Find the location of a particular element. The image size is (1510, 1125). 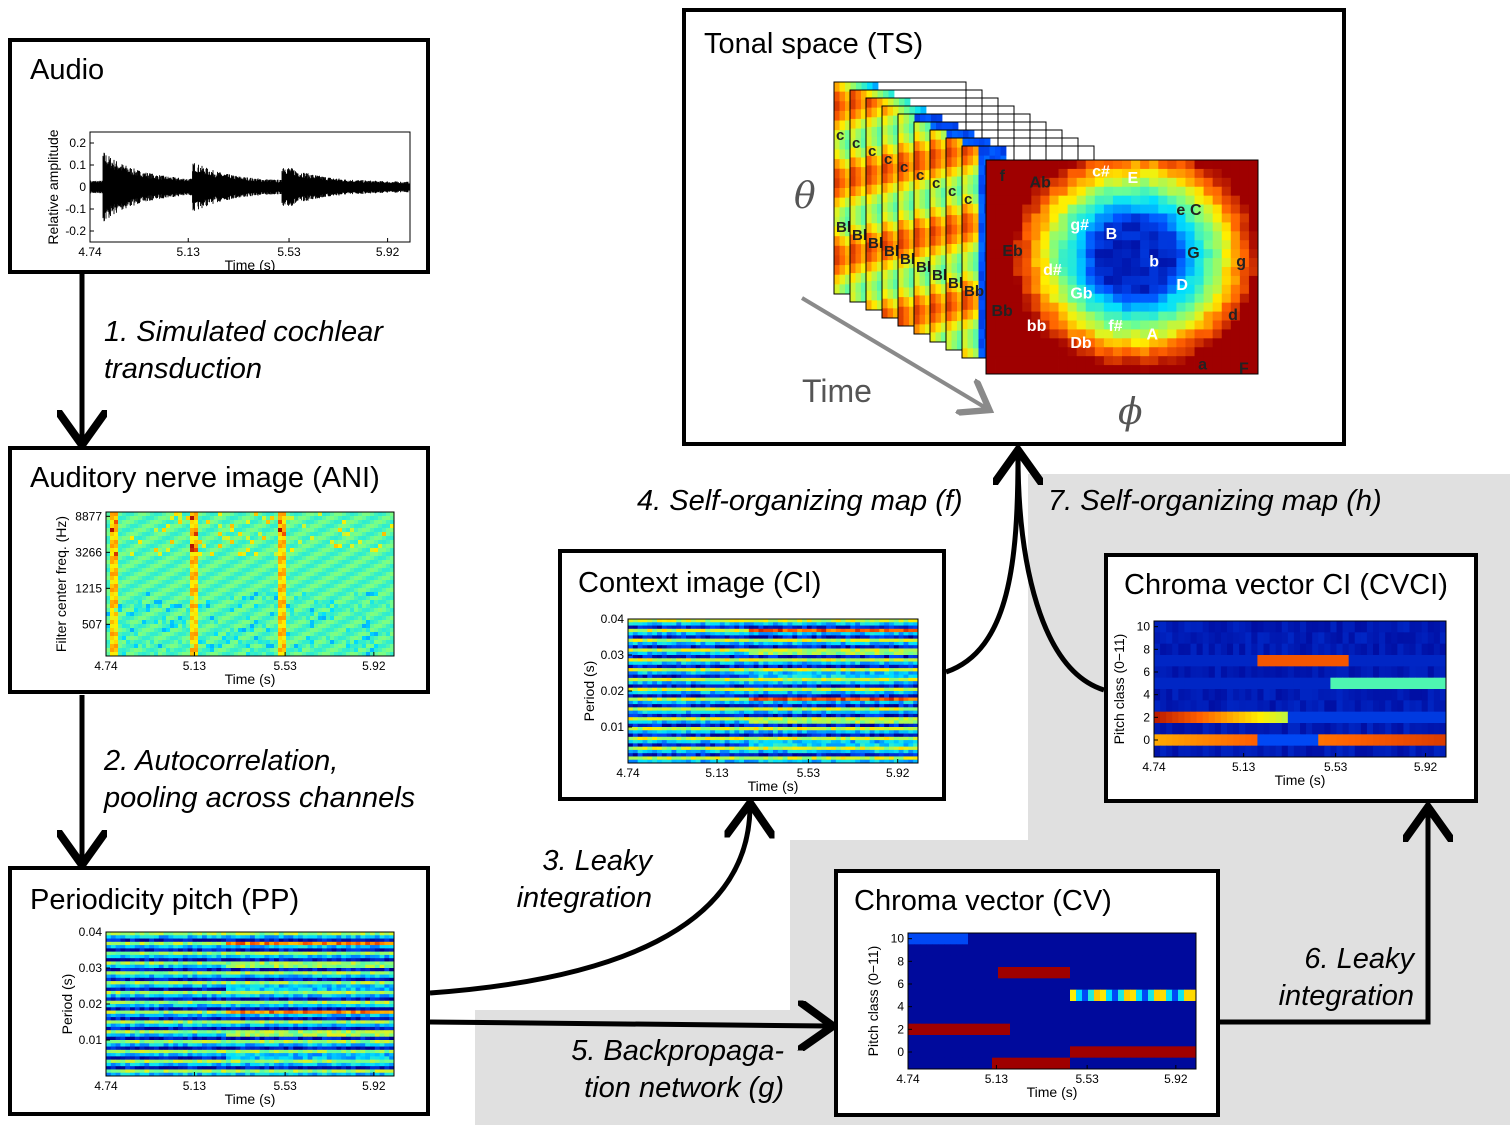

step-3-label: 3. Leaky integration is located at coordinates (576, 880).